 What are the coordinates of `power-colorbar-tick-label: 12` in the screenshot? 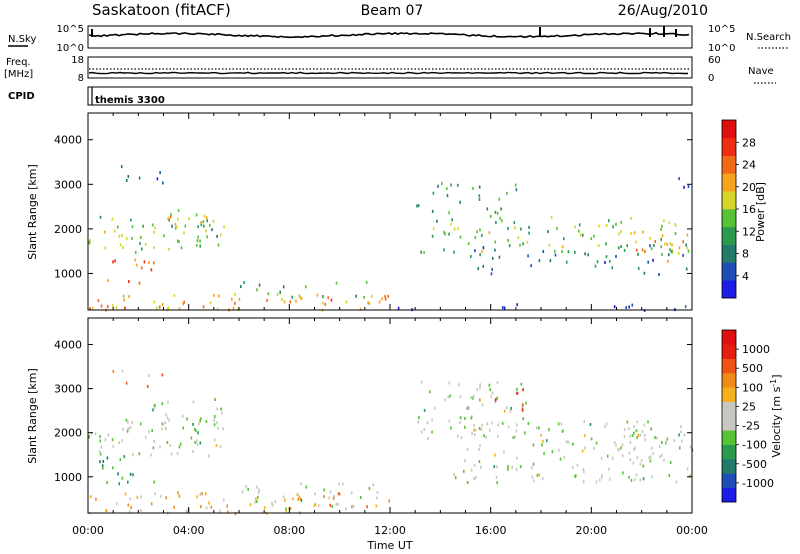 It's located at (749, 231).